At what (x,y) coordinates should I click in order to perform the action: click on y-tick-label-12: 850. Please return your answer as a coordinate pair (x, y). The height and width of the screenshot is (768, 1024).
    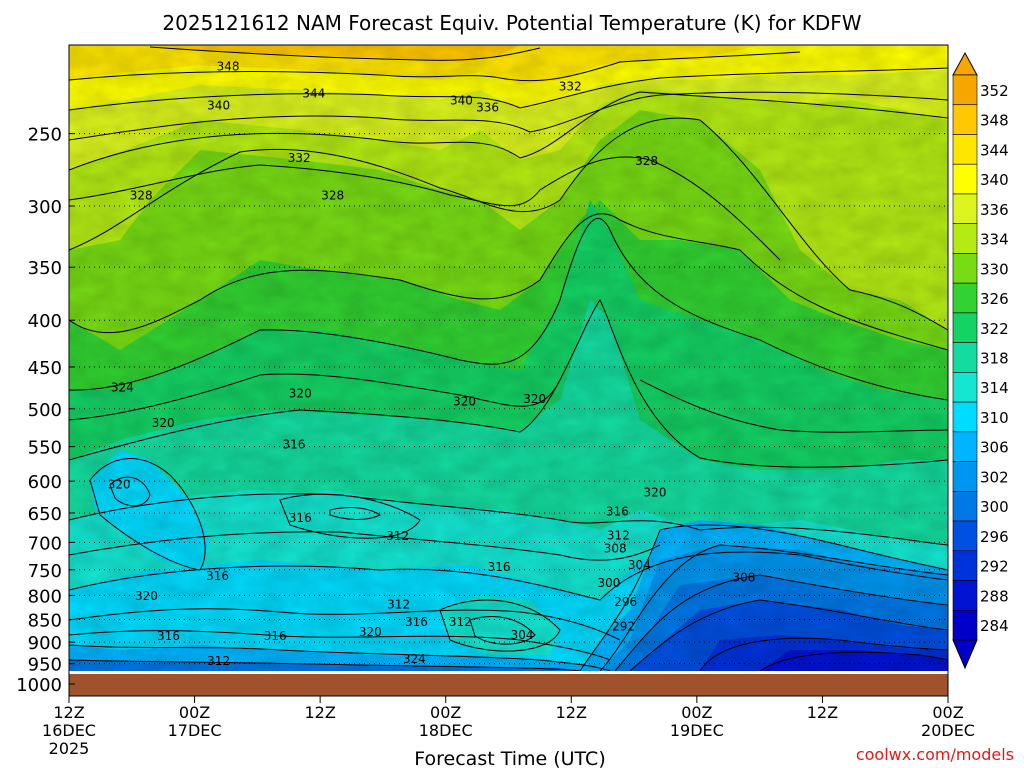
    Looking at the image, I should click on (45, 620).